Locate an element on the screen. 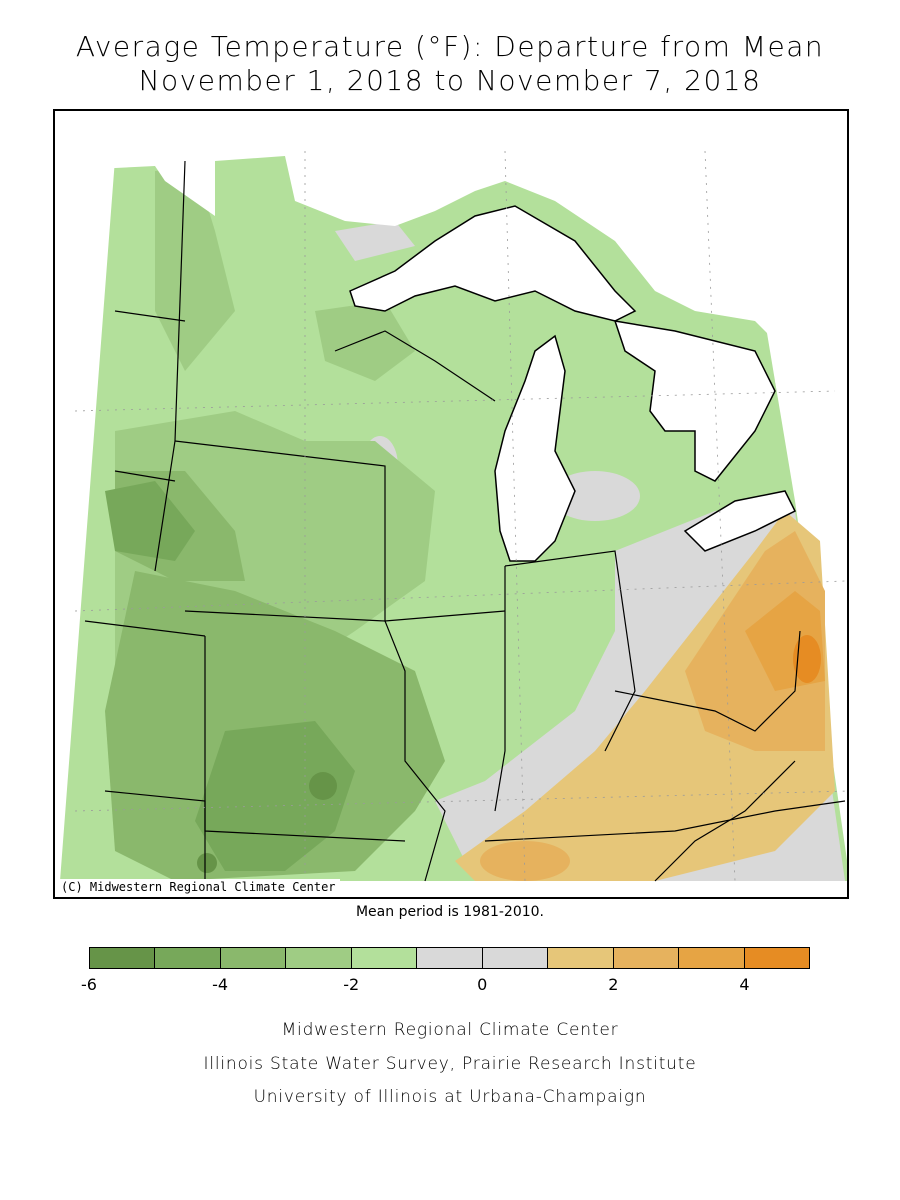 The image size is (900, 1200). cool-zone-mo-peak is located at coordinates (323, 786).